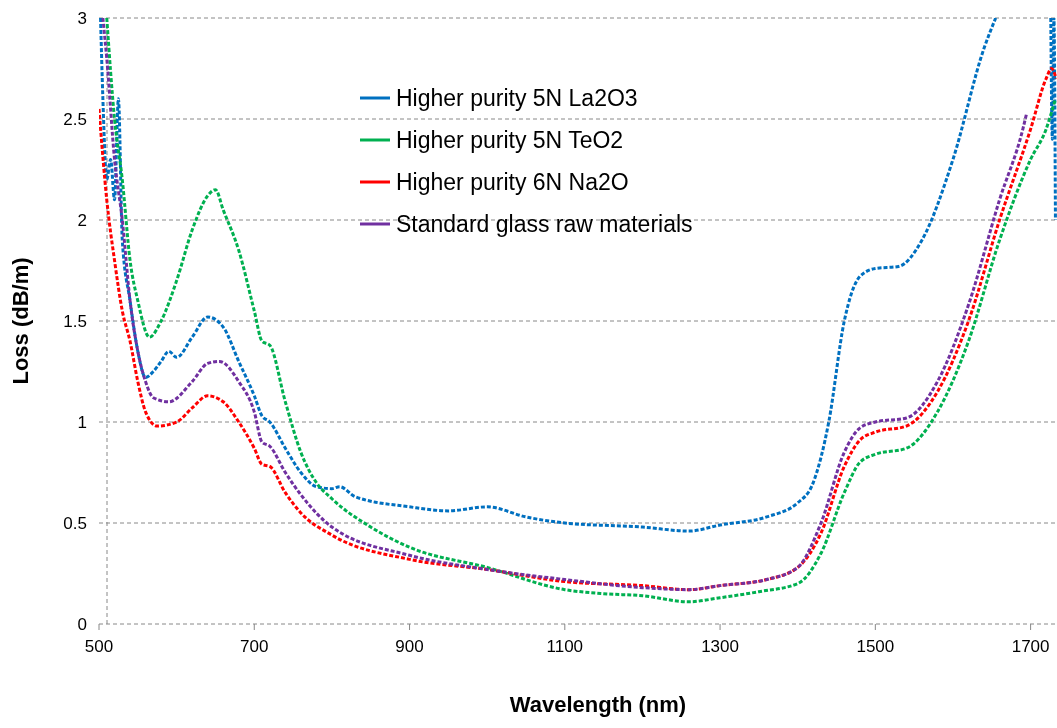 The width and height of the screenshot is (1057, 728). I want to click on y-tick-label: 0, so click(82, 624).